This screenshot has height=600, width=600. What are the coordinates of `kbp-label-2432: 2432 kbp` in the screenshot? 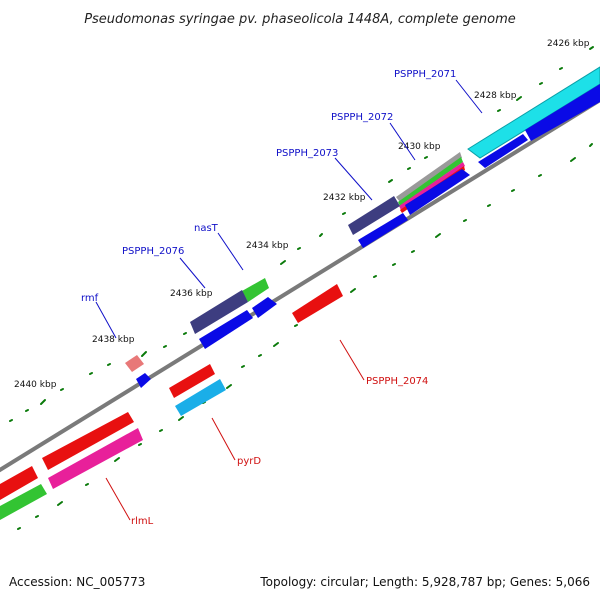 It's located at (344, 198).